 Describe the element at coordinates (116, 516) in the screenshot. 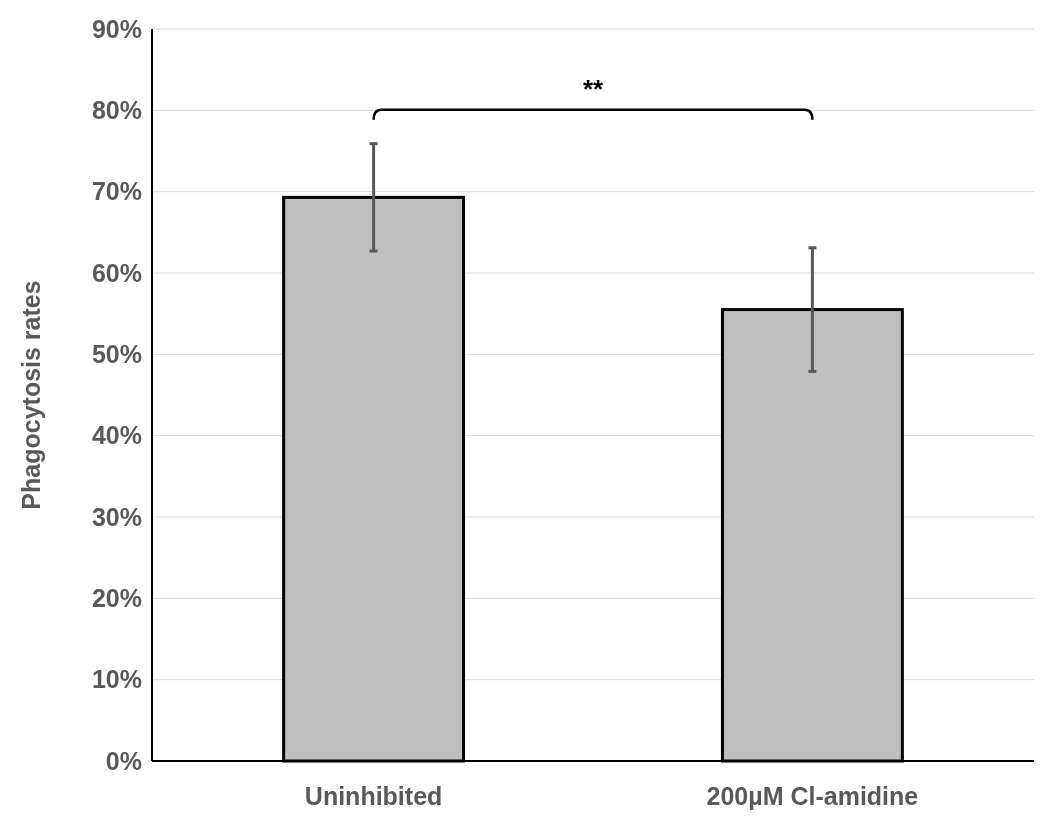

I see `y-tick-label: 30%` at that location.